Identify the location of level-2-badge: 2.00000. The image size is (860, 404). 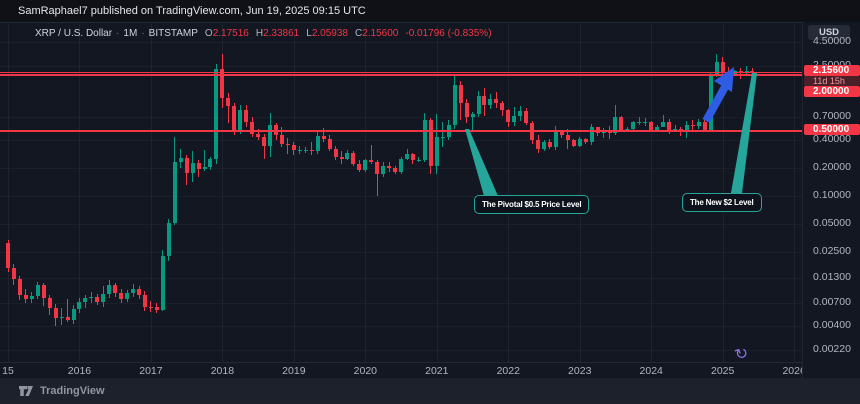
(832, 91).